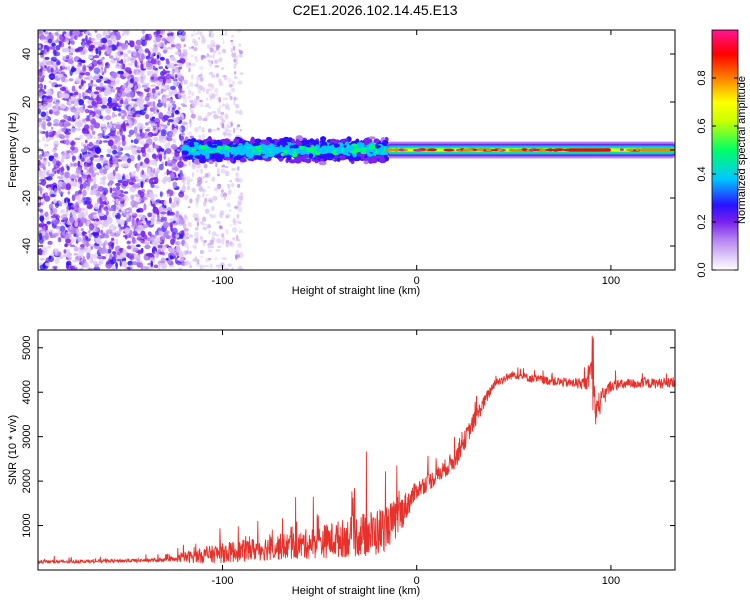 The image size is (750, 600). I want to click on colorbar-tick-label: 0.8, so click(702, 77).